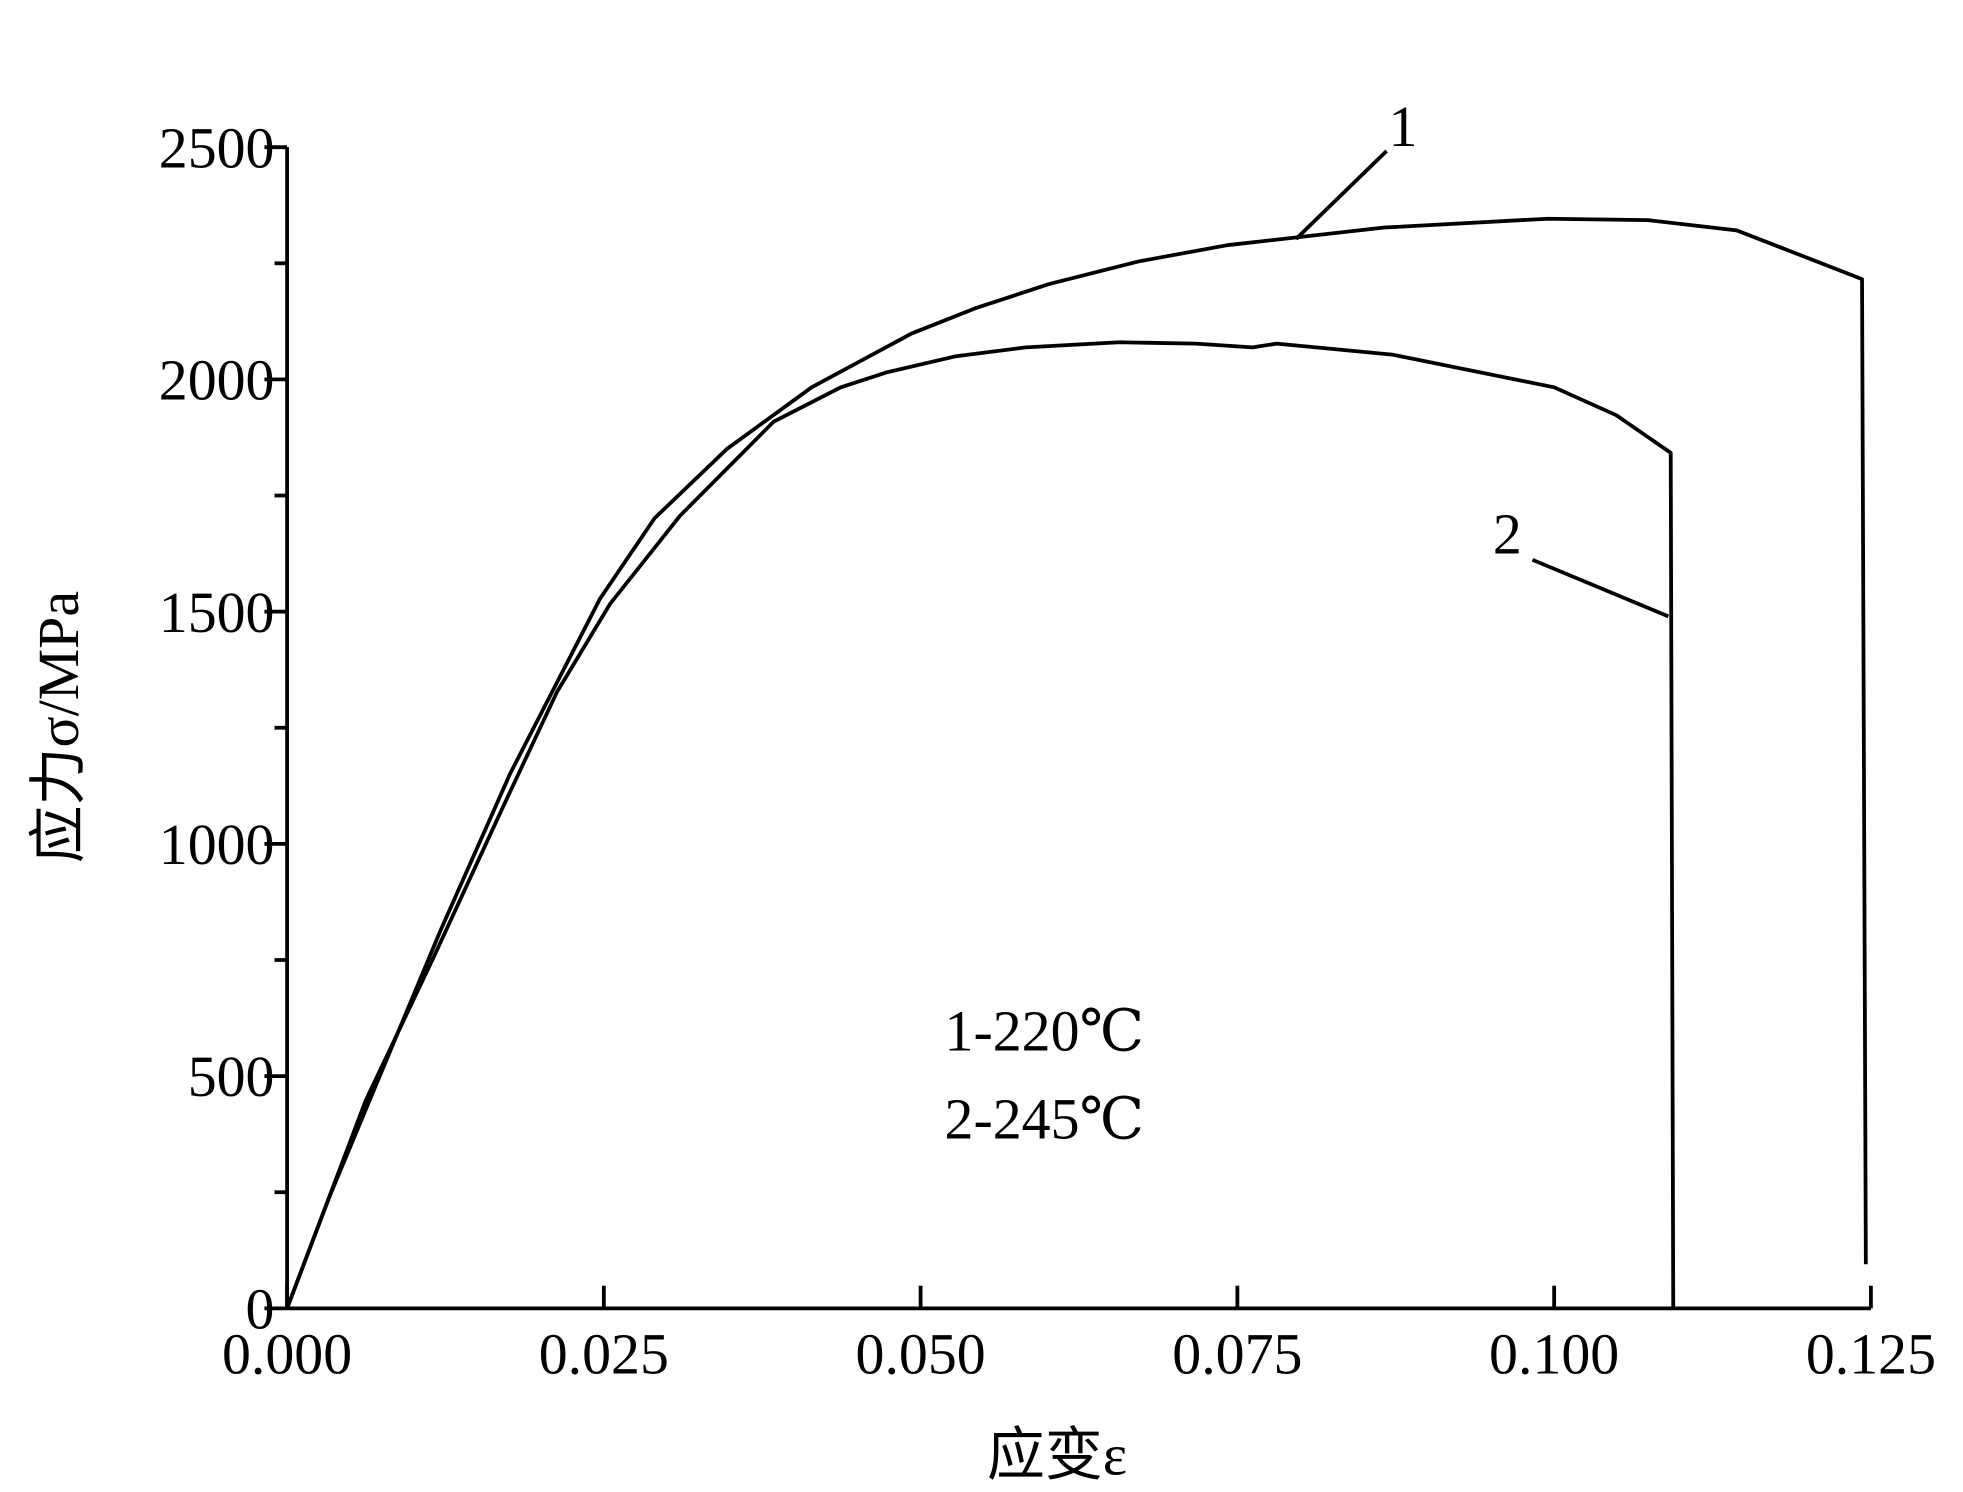 This screenshot has height=1492, width=1963. What do you see at coordinates (1871, 1354) in the screenshot?
I see `x-tick-label: 0.125` at bounding box center [1871, 1354].